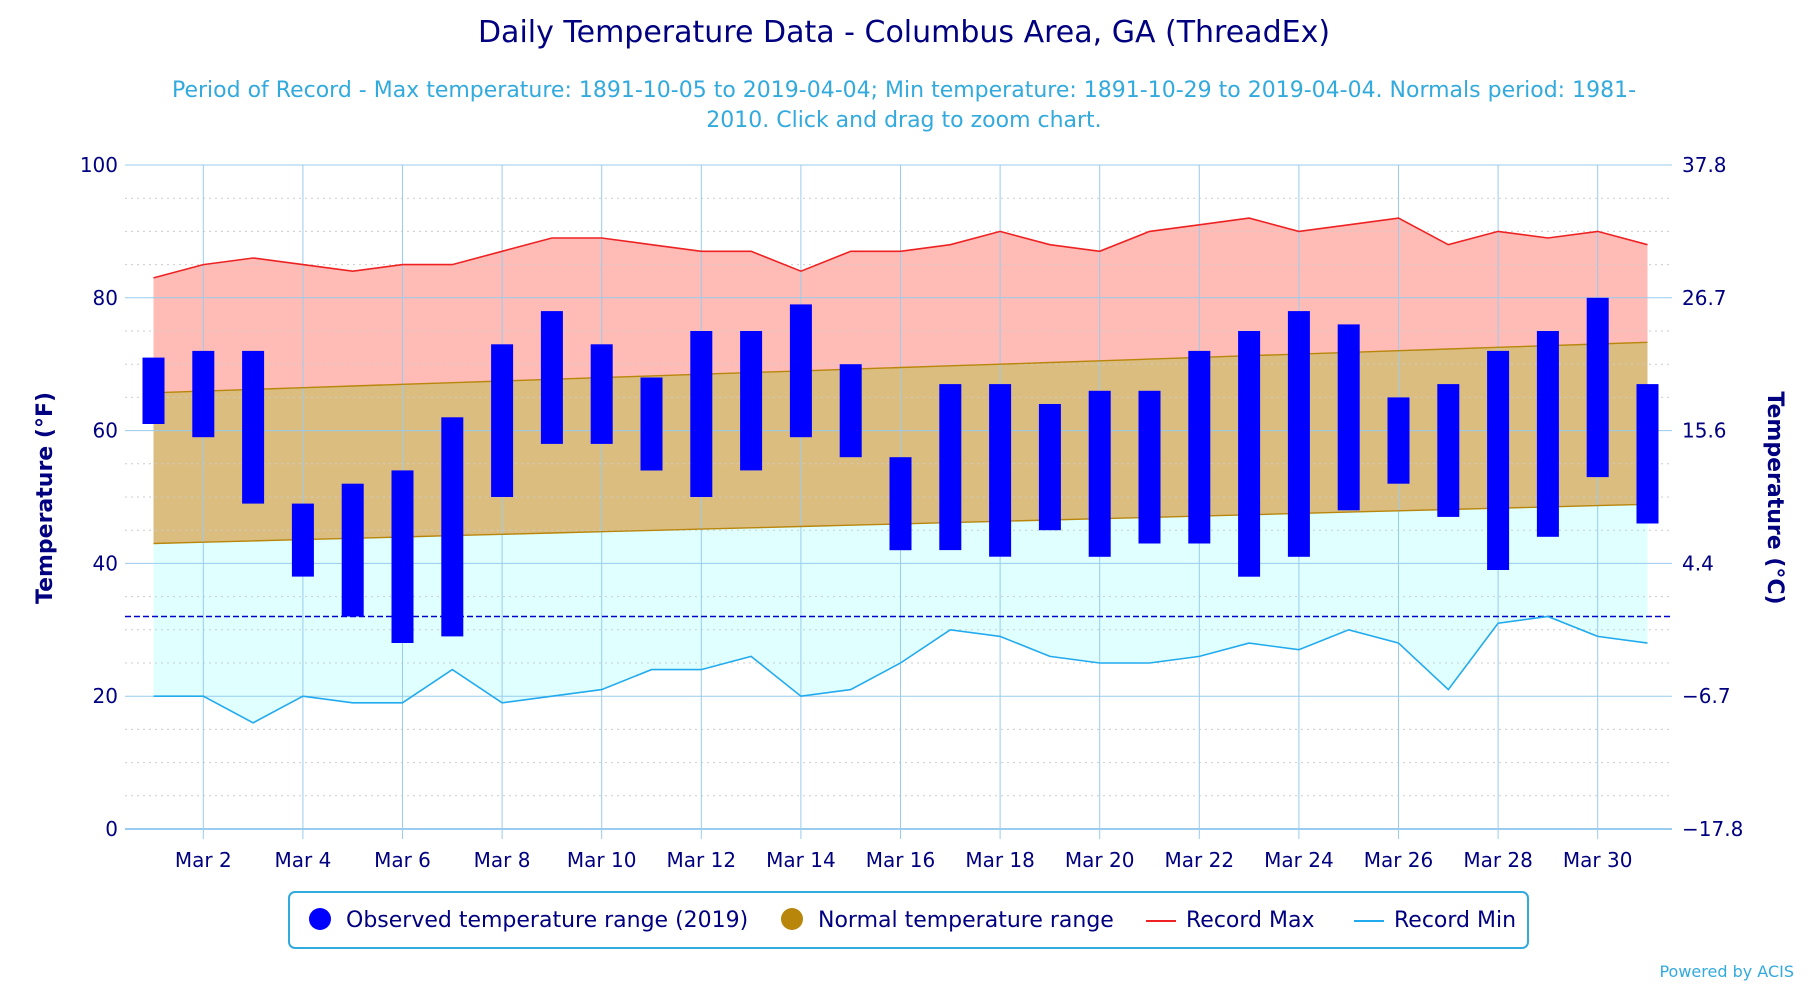  I want to click on y-axis-title-right: Temperature (°C), so click(1774, 497).